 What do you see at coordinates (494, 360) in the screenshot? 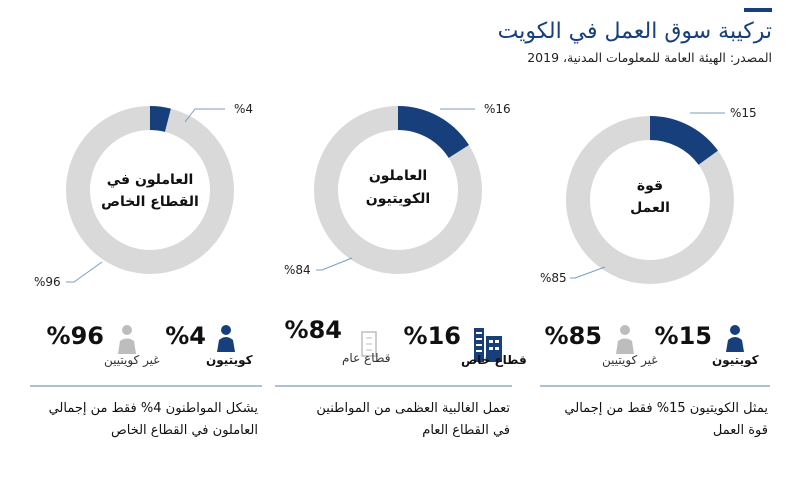
I see `stat-caption-private: قطاع خاص` at bounding box center [494, 360].